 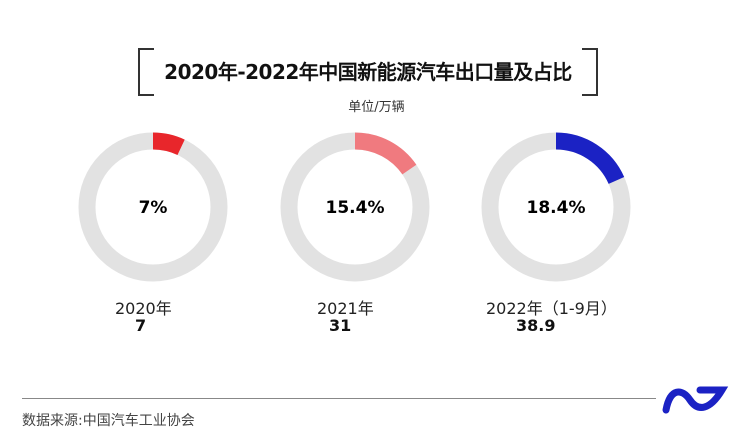 What do you see at coordinates (695, 400) in the screenshot?
I see `logo-icon` at bounding box center [695, 400].